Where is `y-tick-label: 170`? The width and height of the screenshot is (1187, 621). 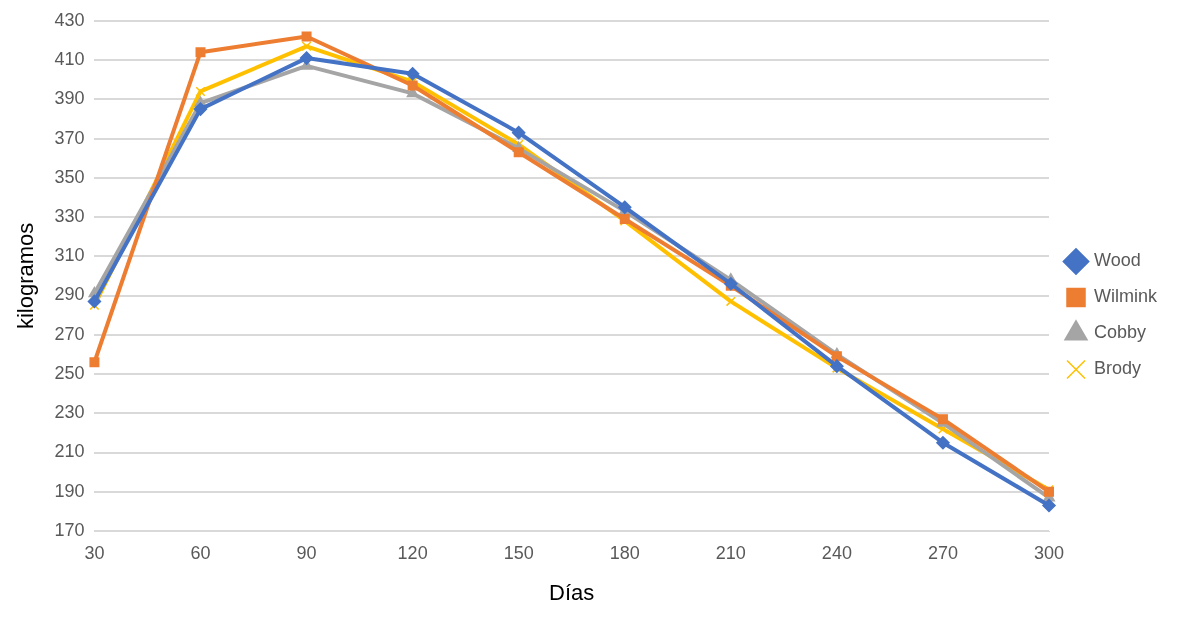 y-tick-label: 170 is located at coordinates (69, 529).